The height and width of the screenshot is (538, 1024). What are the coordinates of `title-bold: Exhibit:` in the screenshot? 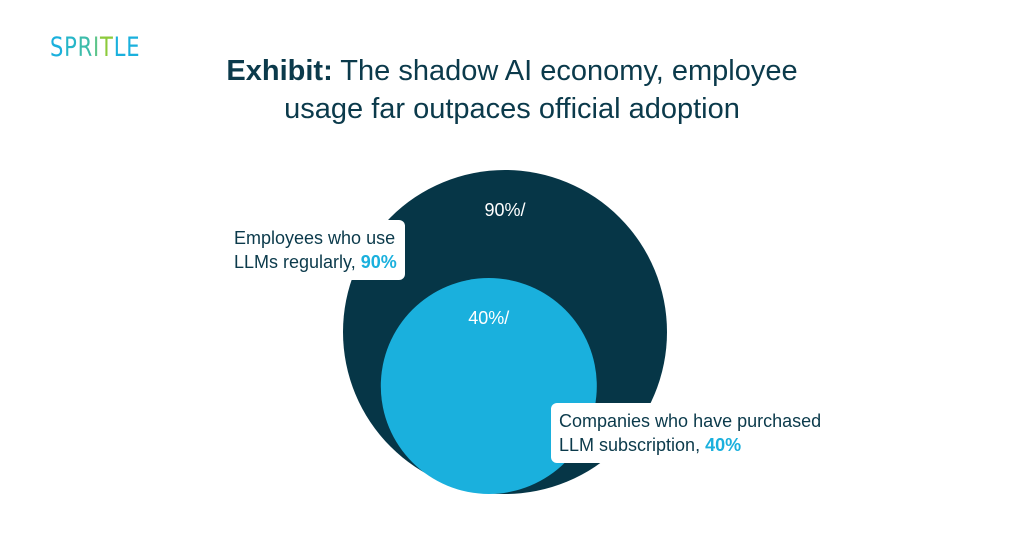 It's located at (279, 71).